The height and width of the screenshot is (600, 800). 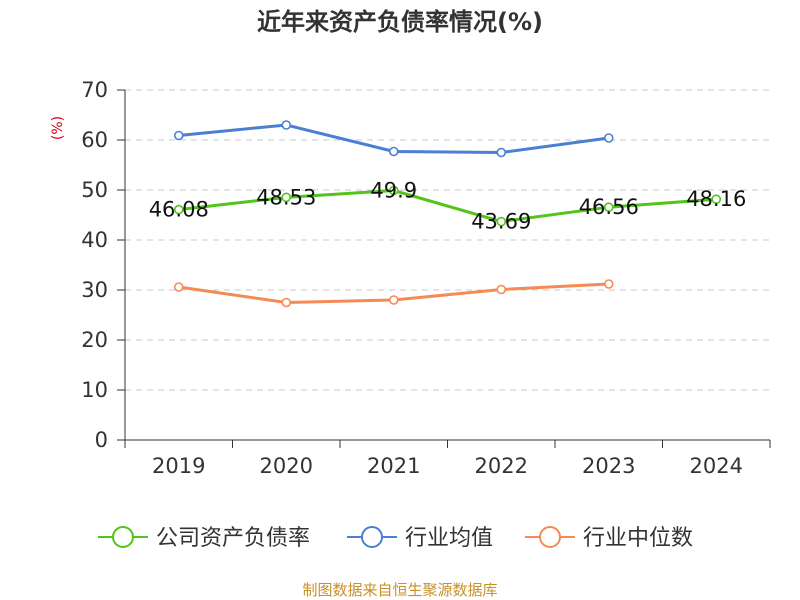 I want to click on legend: 公司资产负债率 行业均值 行业中位数, so click(x=395, y=538).